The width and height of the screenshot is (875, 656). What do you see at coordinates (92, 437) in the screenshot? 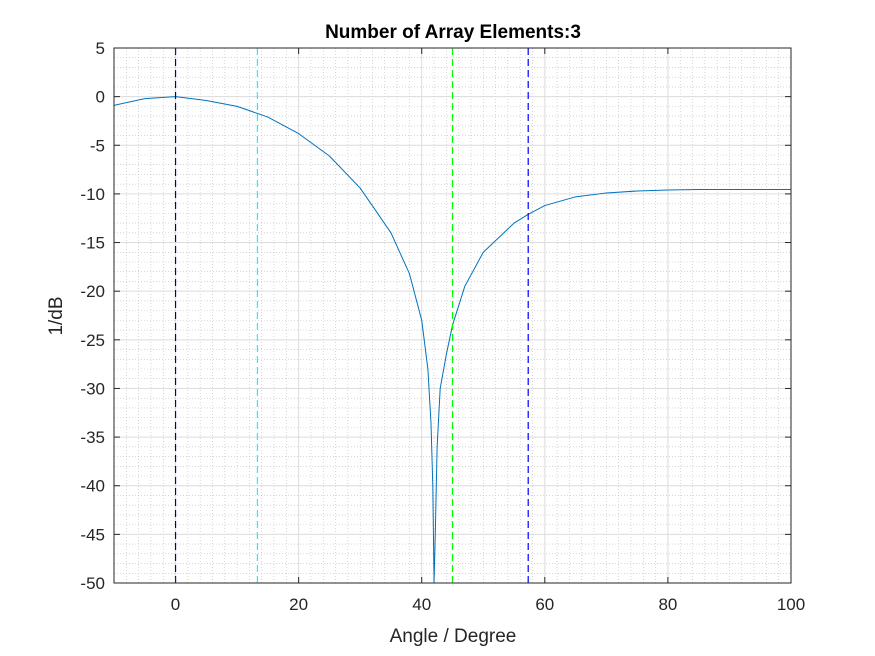
I see `y-tick-label: -35` at bounding box center [92, 437].